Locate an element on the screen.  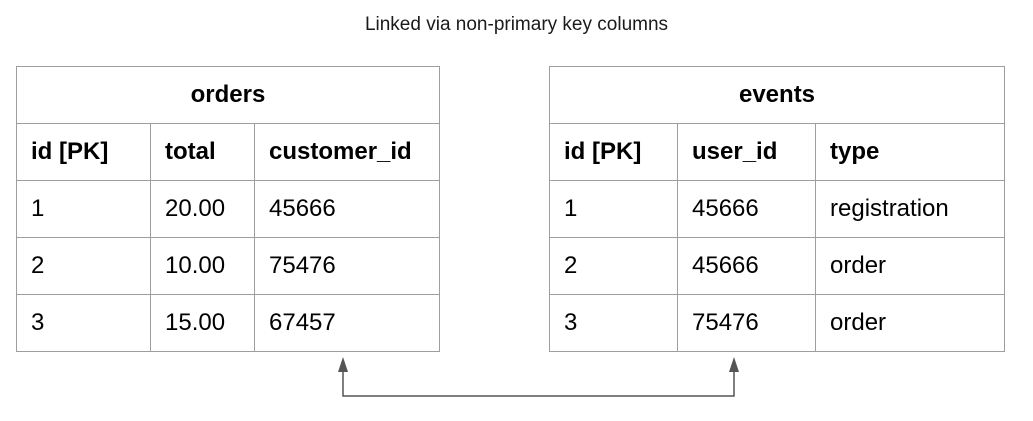
events-cell-type: registration is located at coordinates (910, 209).